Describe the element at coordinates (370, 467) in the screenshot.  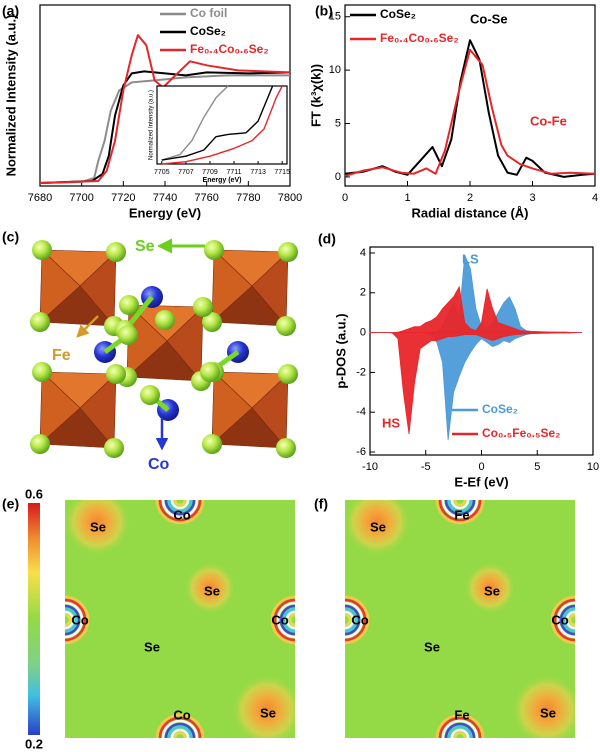
I see `x-tick-label: -10` at that location.